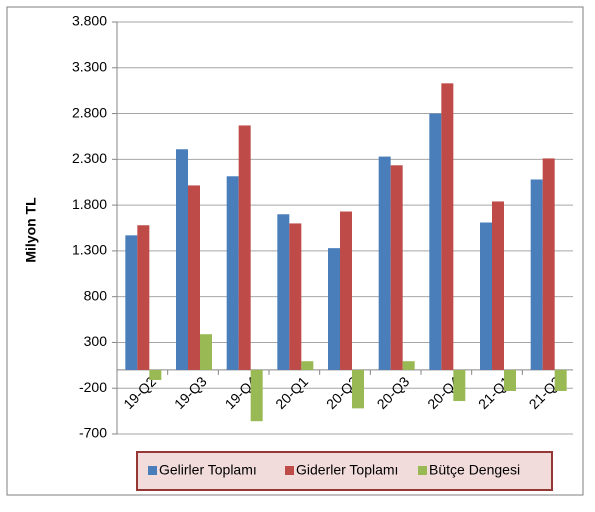 This screenshot has height=512, width=595. Describe the element at coordinates (89, 250) in the screenshot. I see `y-tick-label: 1.300` at that location.